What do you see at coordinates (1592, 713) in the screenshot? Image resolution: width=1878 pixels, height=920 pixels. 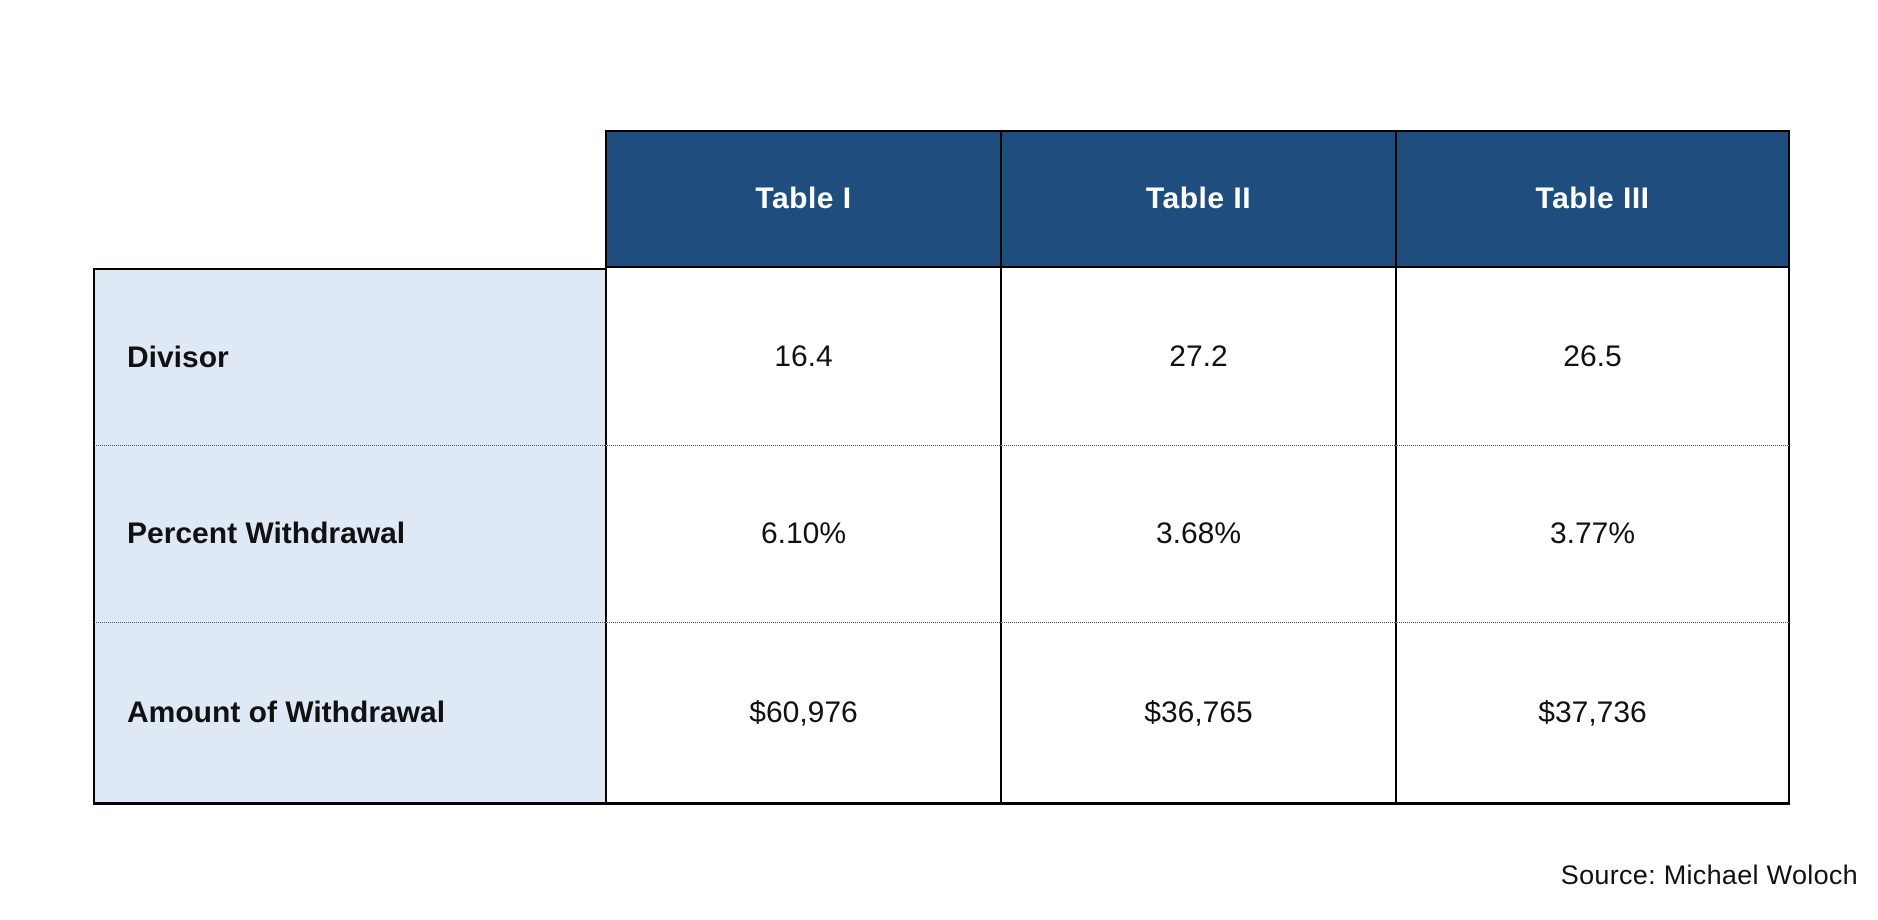 I see `value-amount-of-withdrawal-table-iii: $37,736` at bounding box center [1592, 713].